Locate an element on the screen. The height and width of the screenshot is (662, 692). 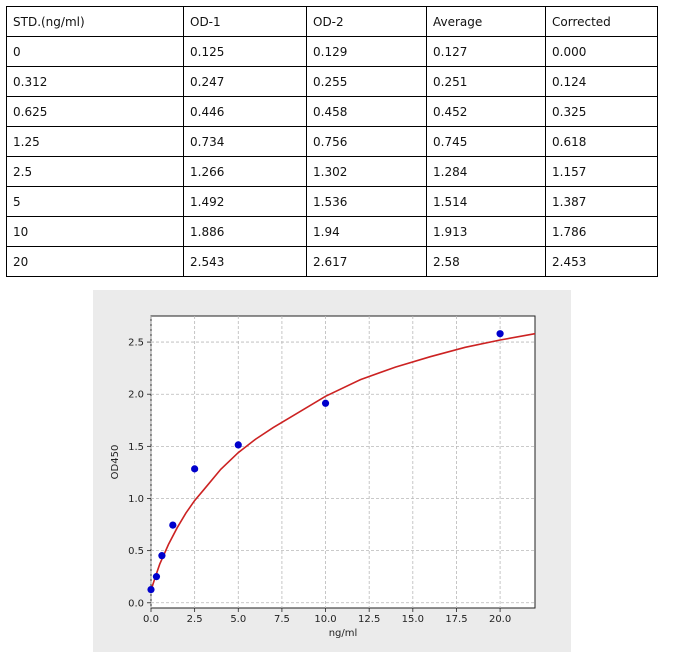
x-tick-label: 20.0 is located at coordinates (500, 619).